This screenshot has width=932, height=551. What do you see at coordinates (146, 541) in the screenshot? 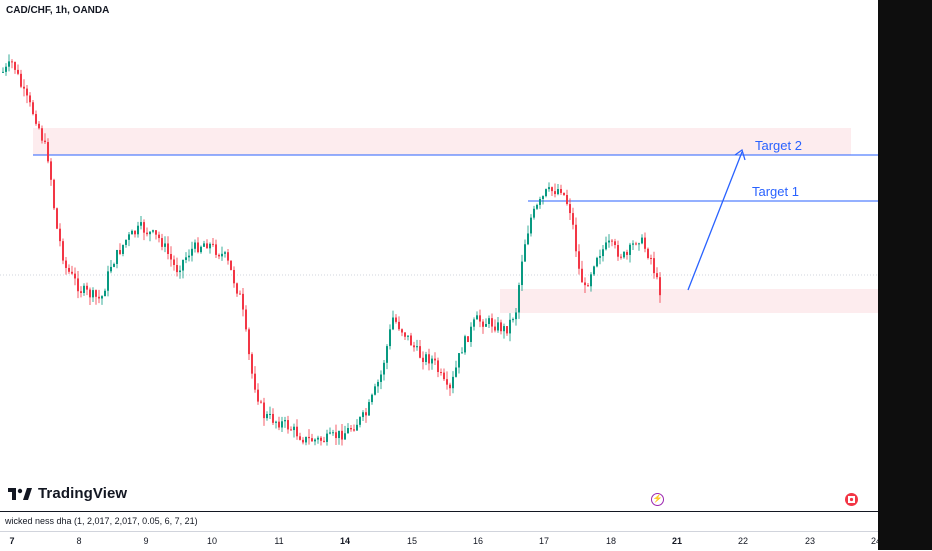
I see `time-tick: 9` at bounding box center [146, 541].